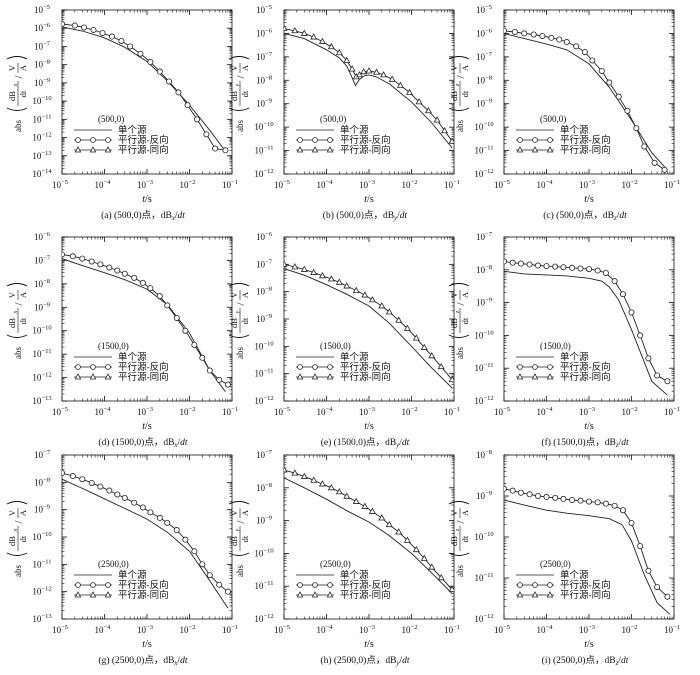 The width and height of the screenshot is (700, 675). What do you see at coordinates (268, 616) in the screenshot?
I see `y-tick-exponent: −12` at bounding box center [268, 616].